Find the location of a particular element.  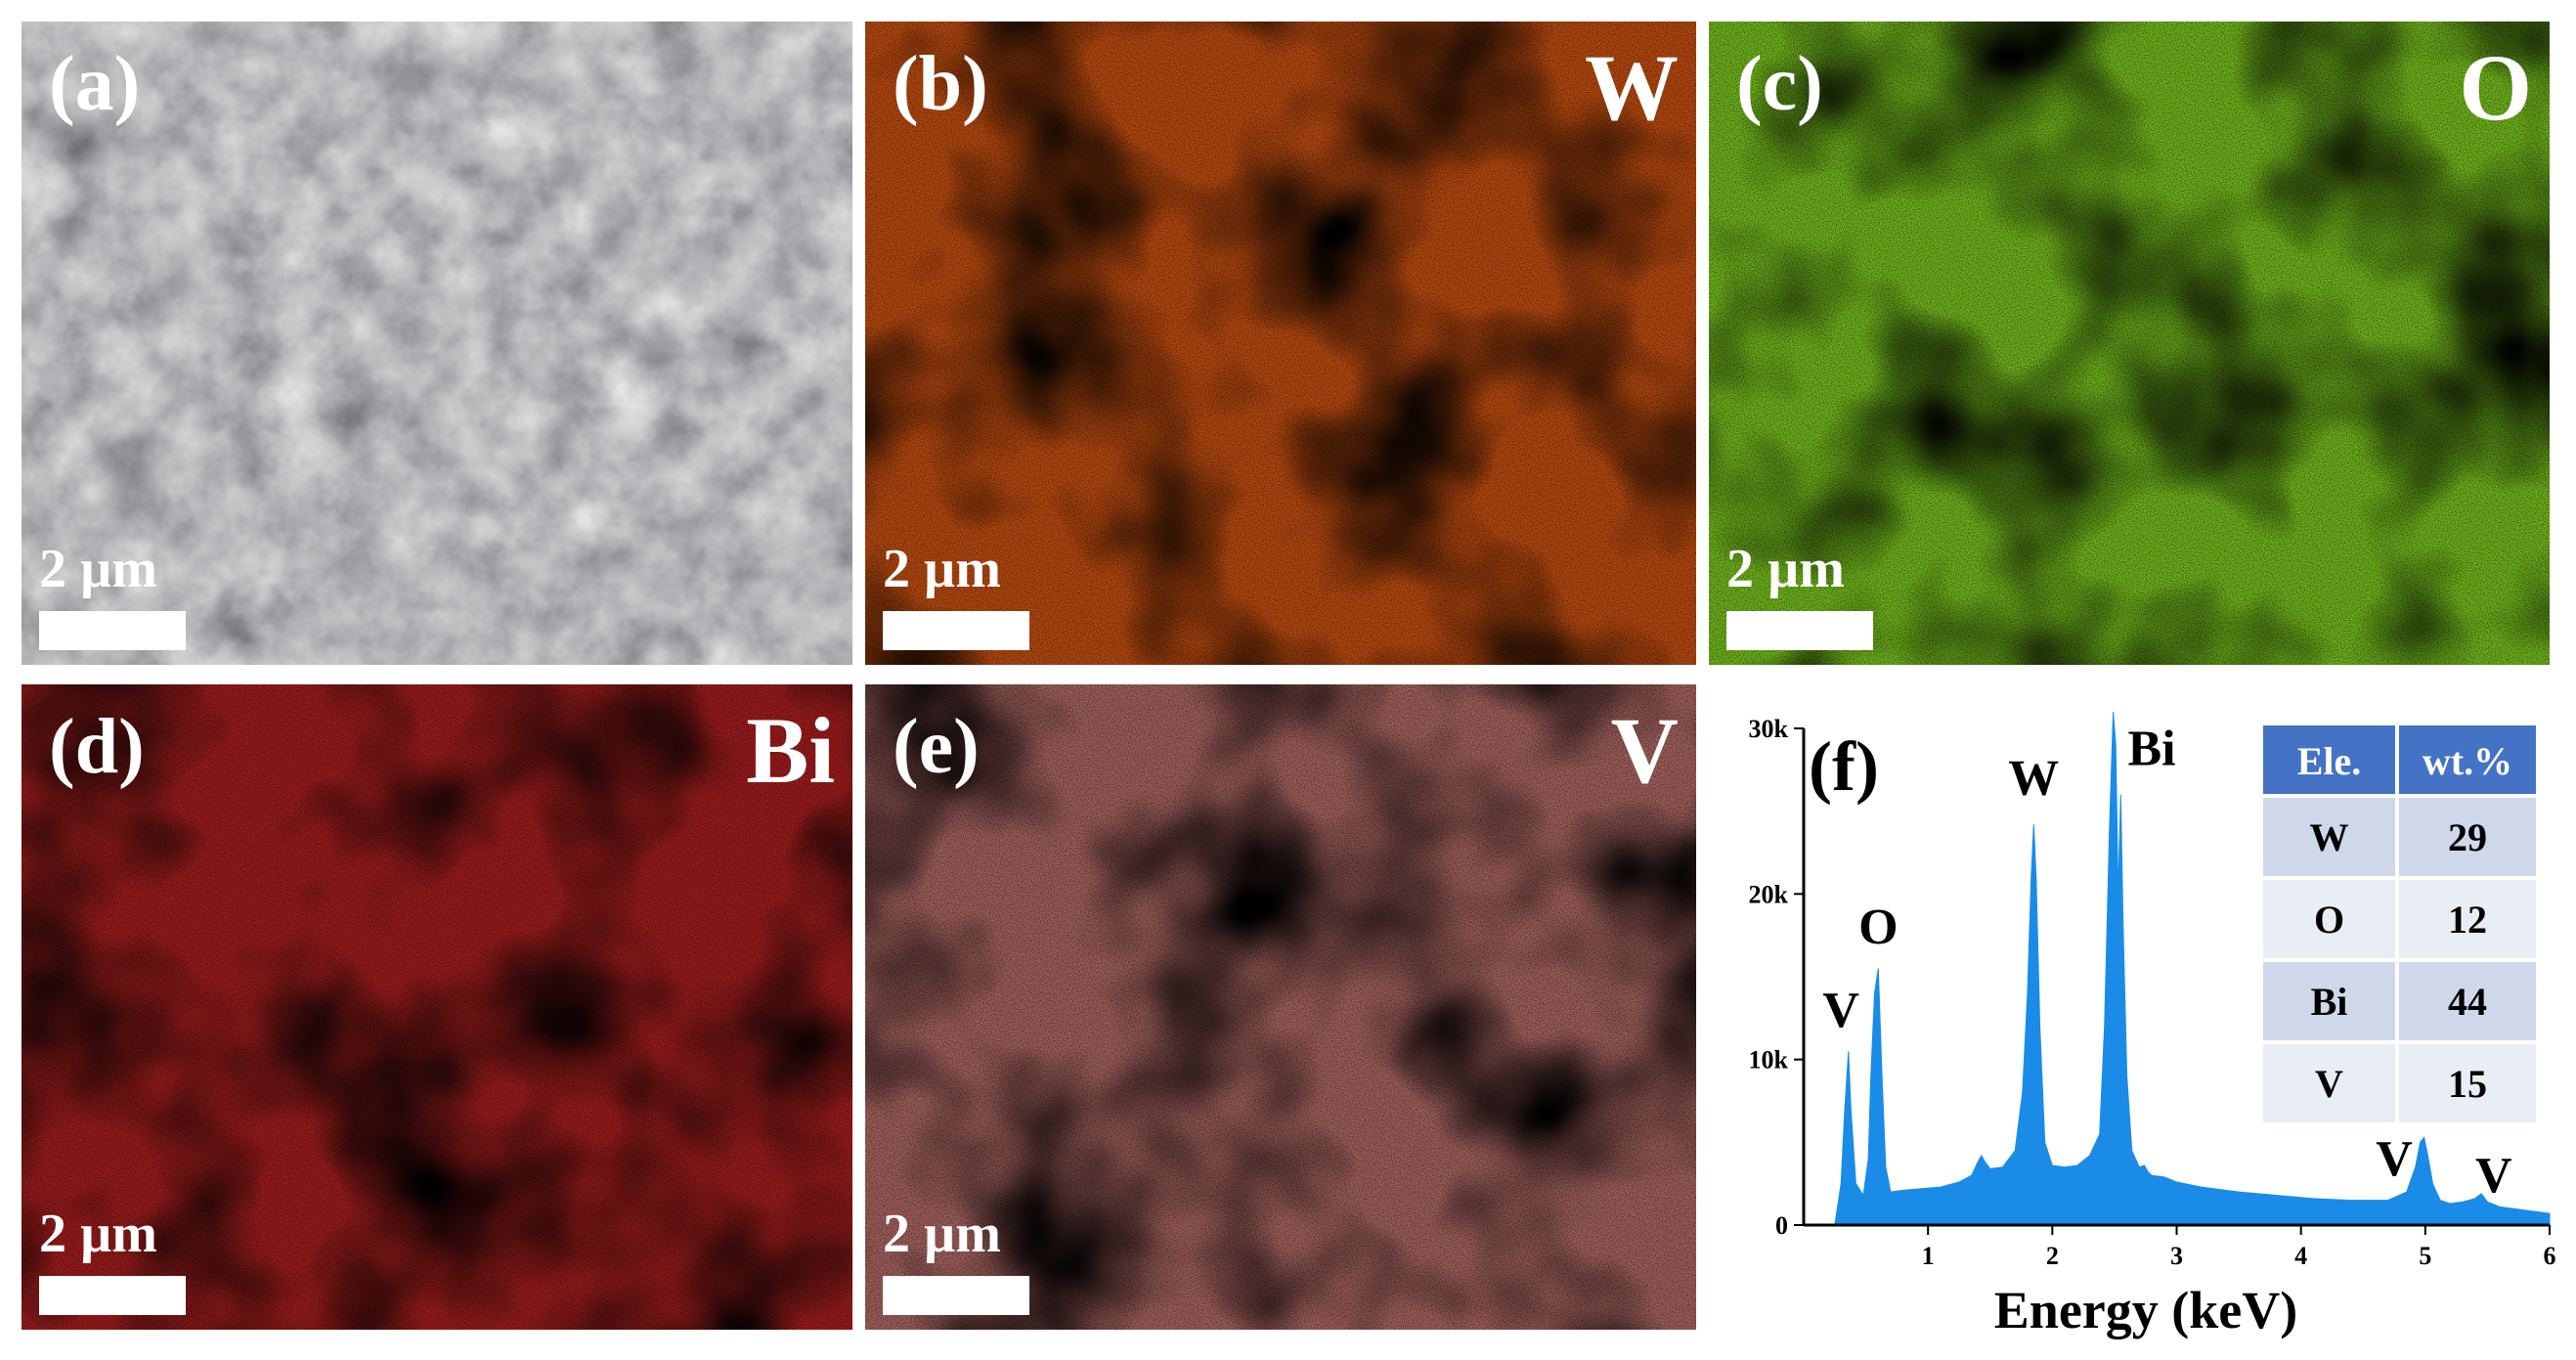

element-label-e: V is located at coordinates (1645, 750).